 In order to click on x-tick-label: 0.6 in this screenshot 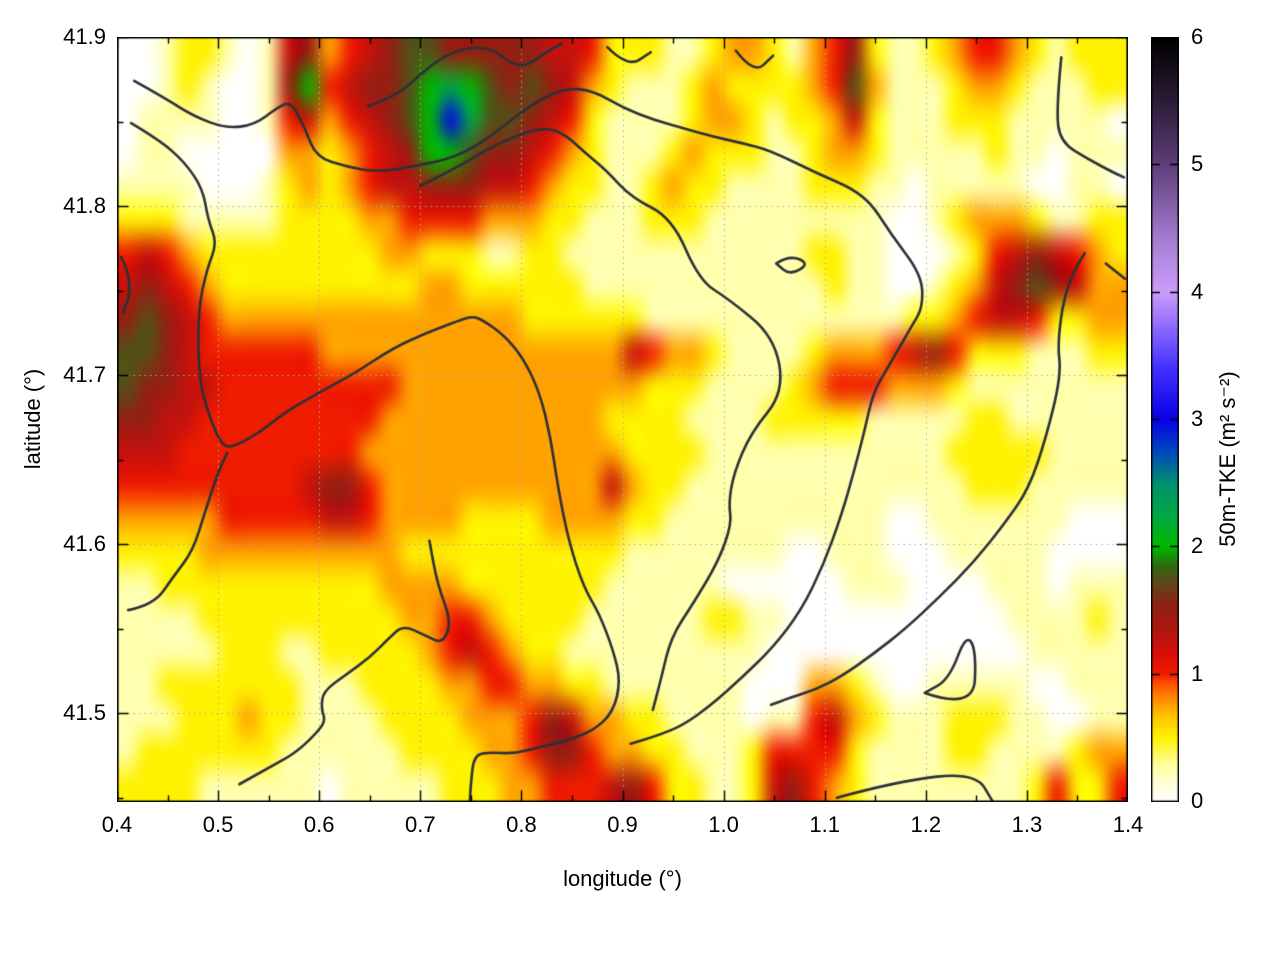, I will do `click(319, 824)`.